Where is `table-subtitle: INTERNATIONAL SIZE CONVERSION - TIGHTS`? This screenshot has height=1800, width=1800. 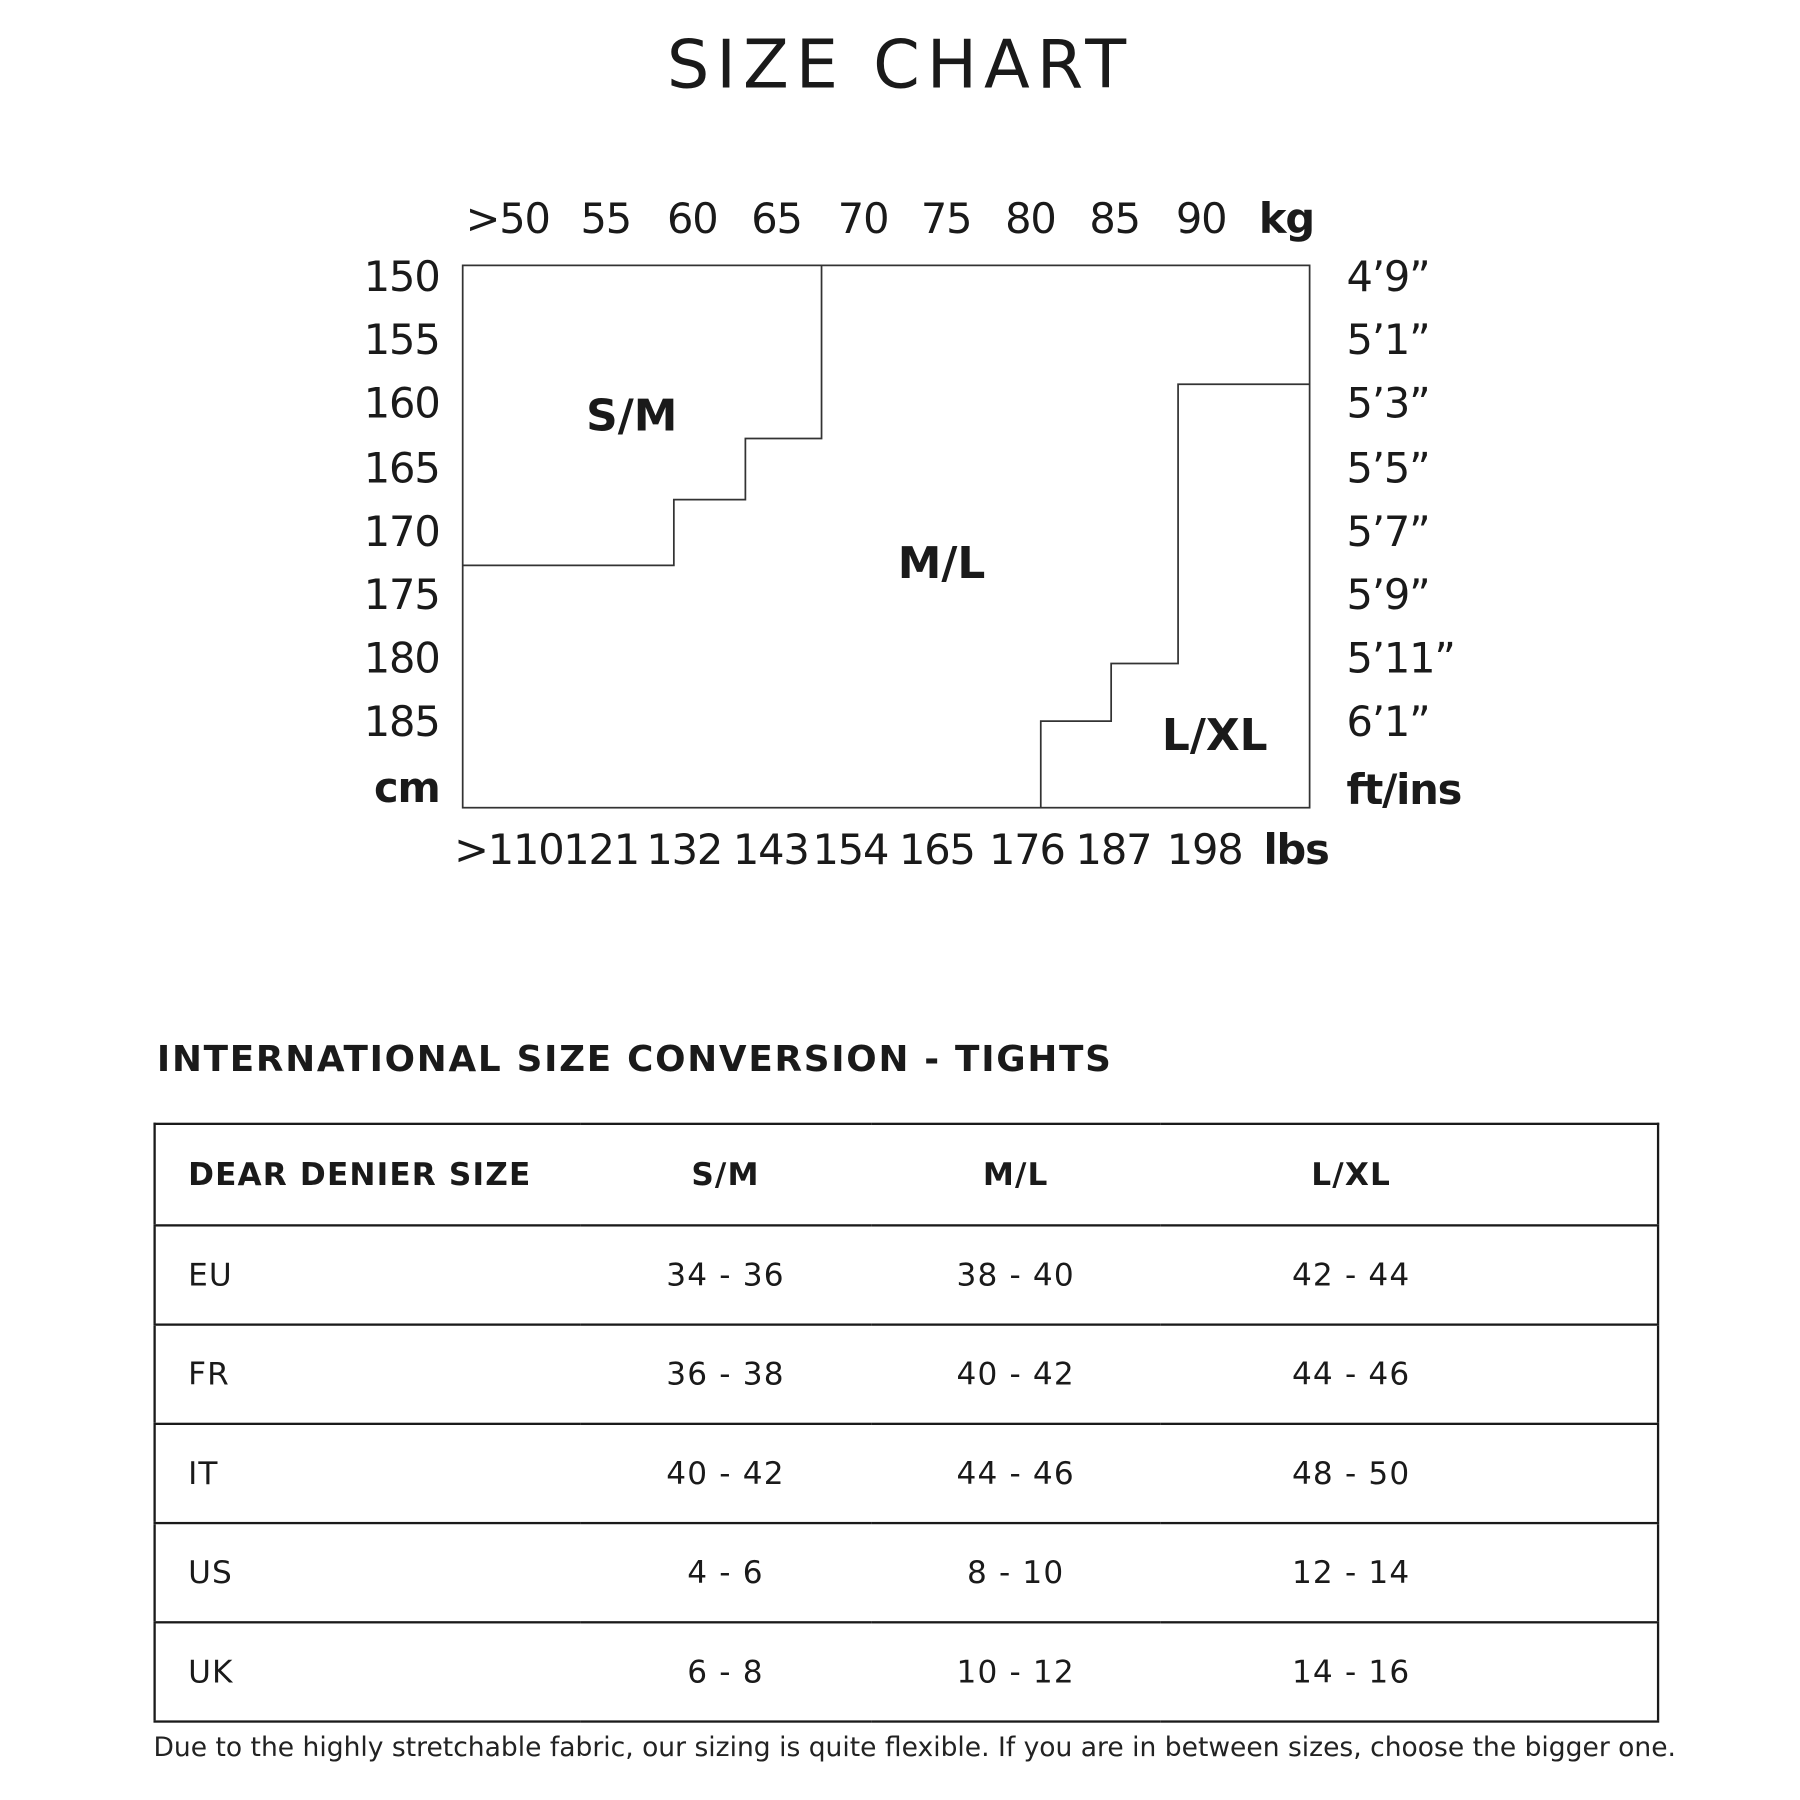 table-subtitle: INTERNATIONAL SIZE CONVERSION - TIGHTS is located at coordinates (634, 1059).